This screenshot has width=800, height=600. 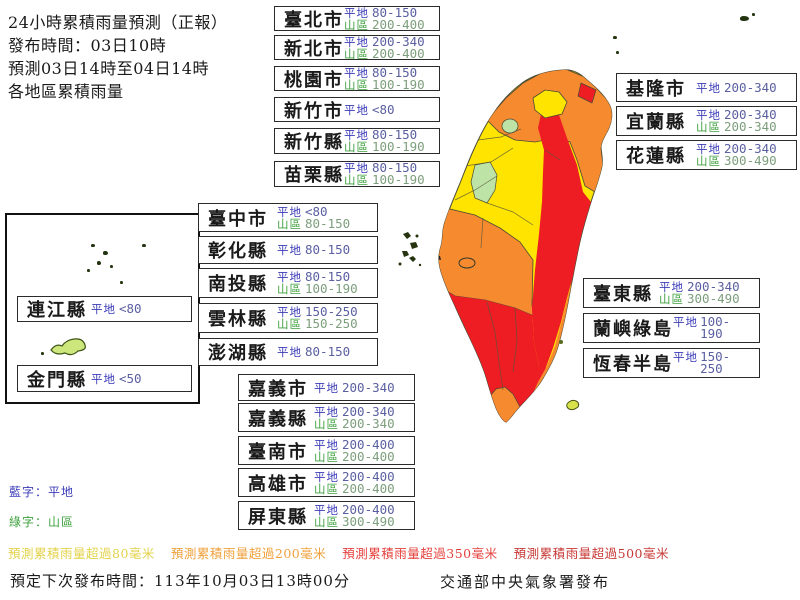 What do you see at coordinates (387, 18) in the screenshot?
I see `region-values: 平地 80-150 山區 200-400` at bounding box center [387, 18].